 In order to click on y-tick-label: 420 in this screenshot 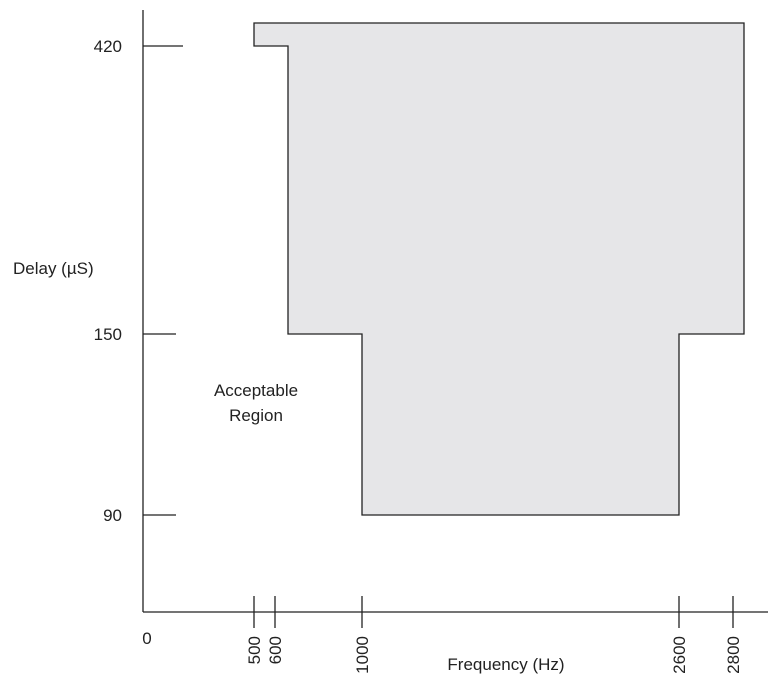, I will do `click(108, 46)`.